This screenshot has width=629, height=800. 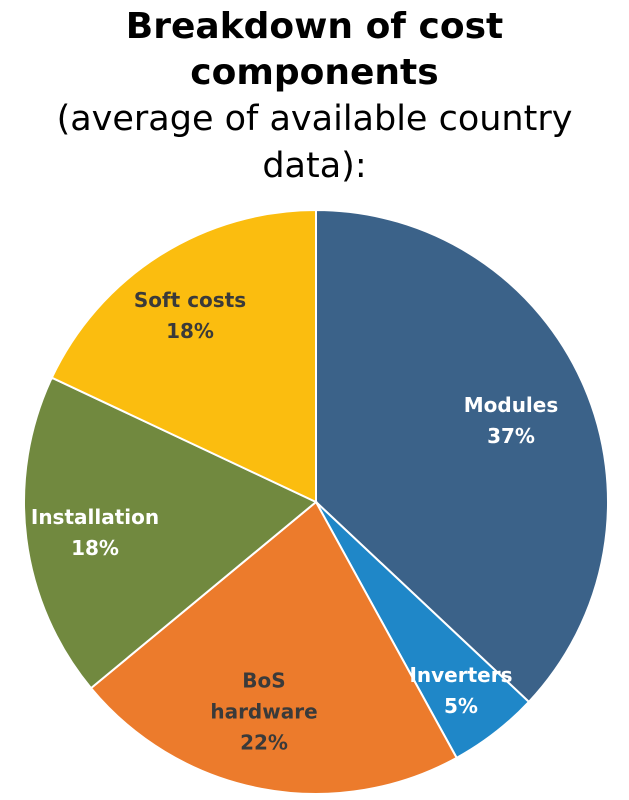 What do you see at coordinates (263, 681) in the screenshot?
I see `pie-category-label-bos-hardware: BoS` at bounding box center [263, 681].